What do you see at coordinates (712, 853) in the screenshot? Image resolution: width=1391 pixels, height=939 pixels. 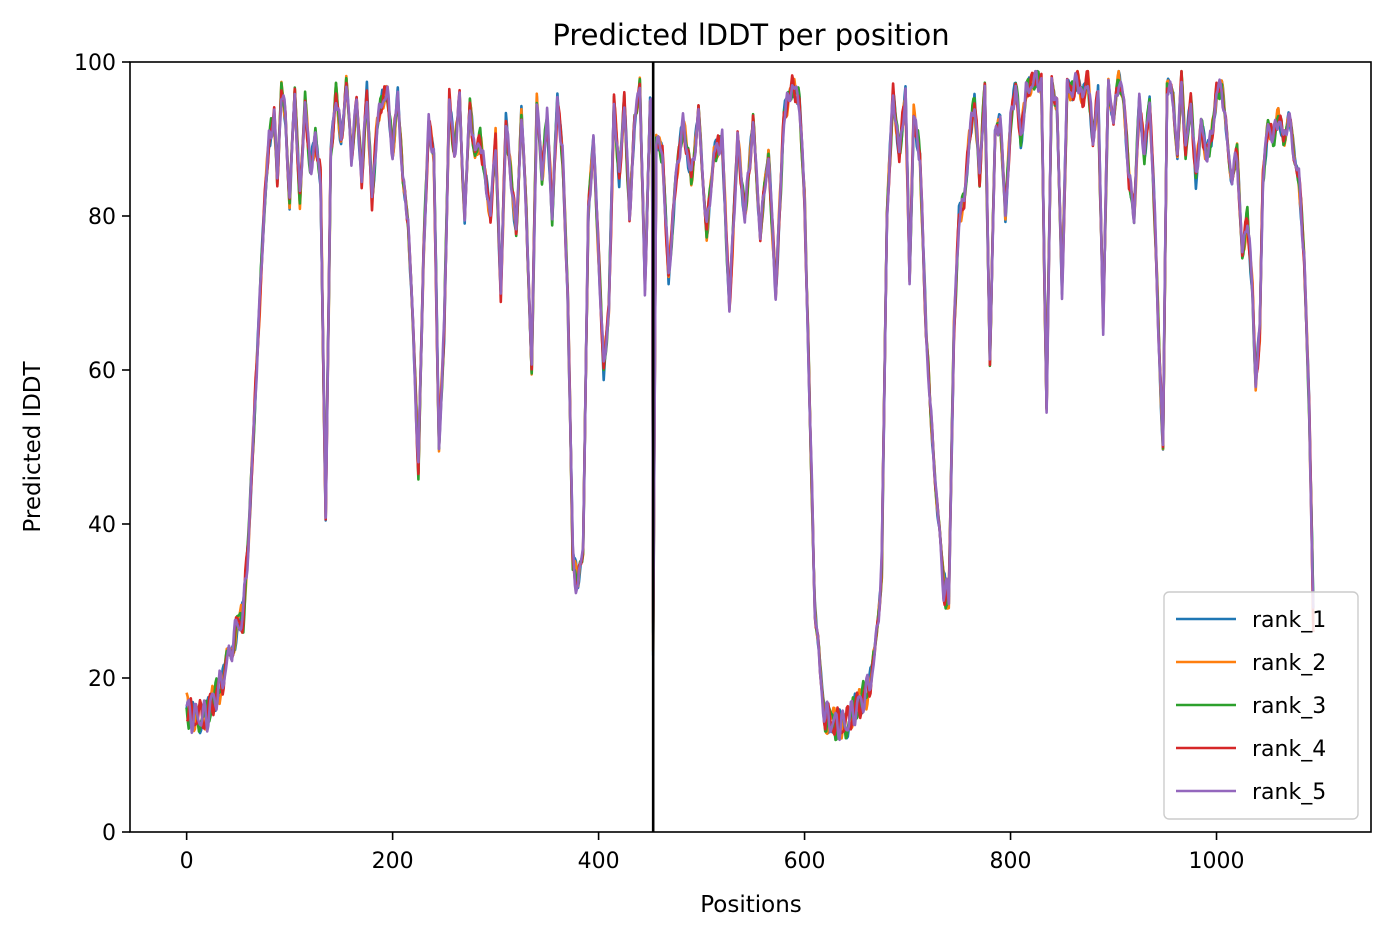 I see `x-axis: 0 200 400 600 800 1000` at bounding box center [712, 853].